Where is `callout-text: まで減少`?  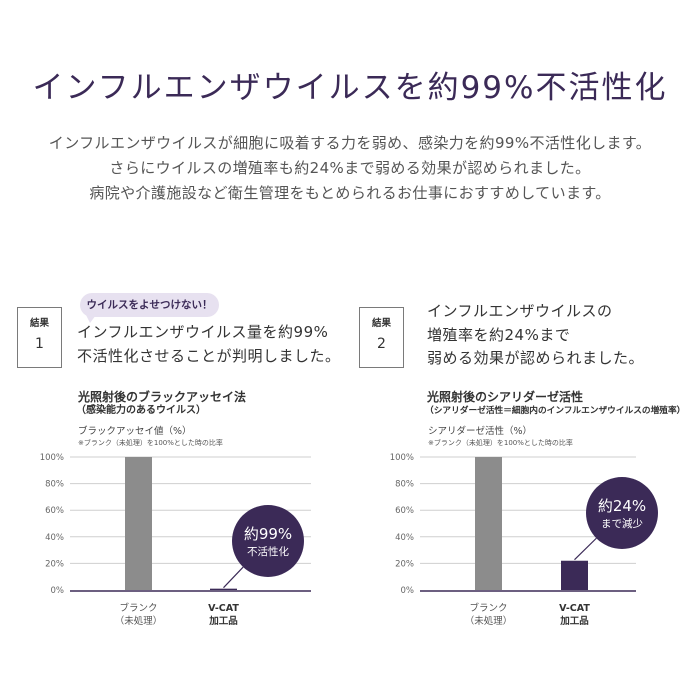 callout-text: まで減少 is located at coordinates (622, 523).